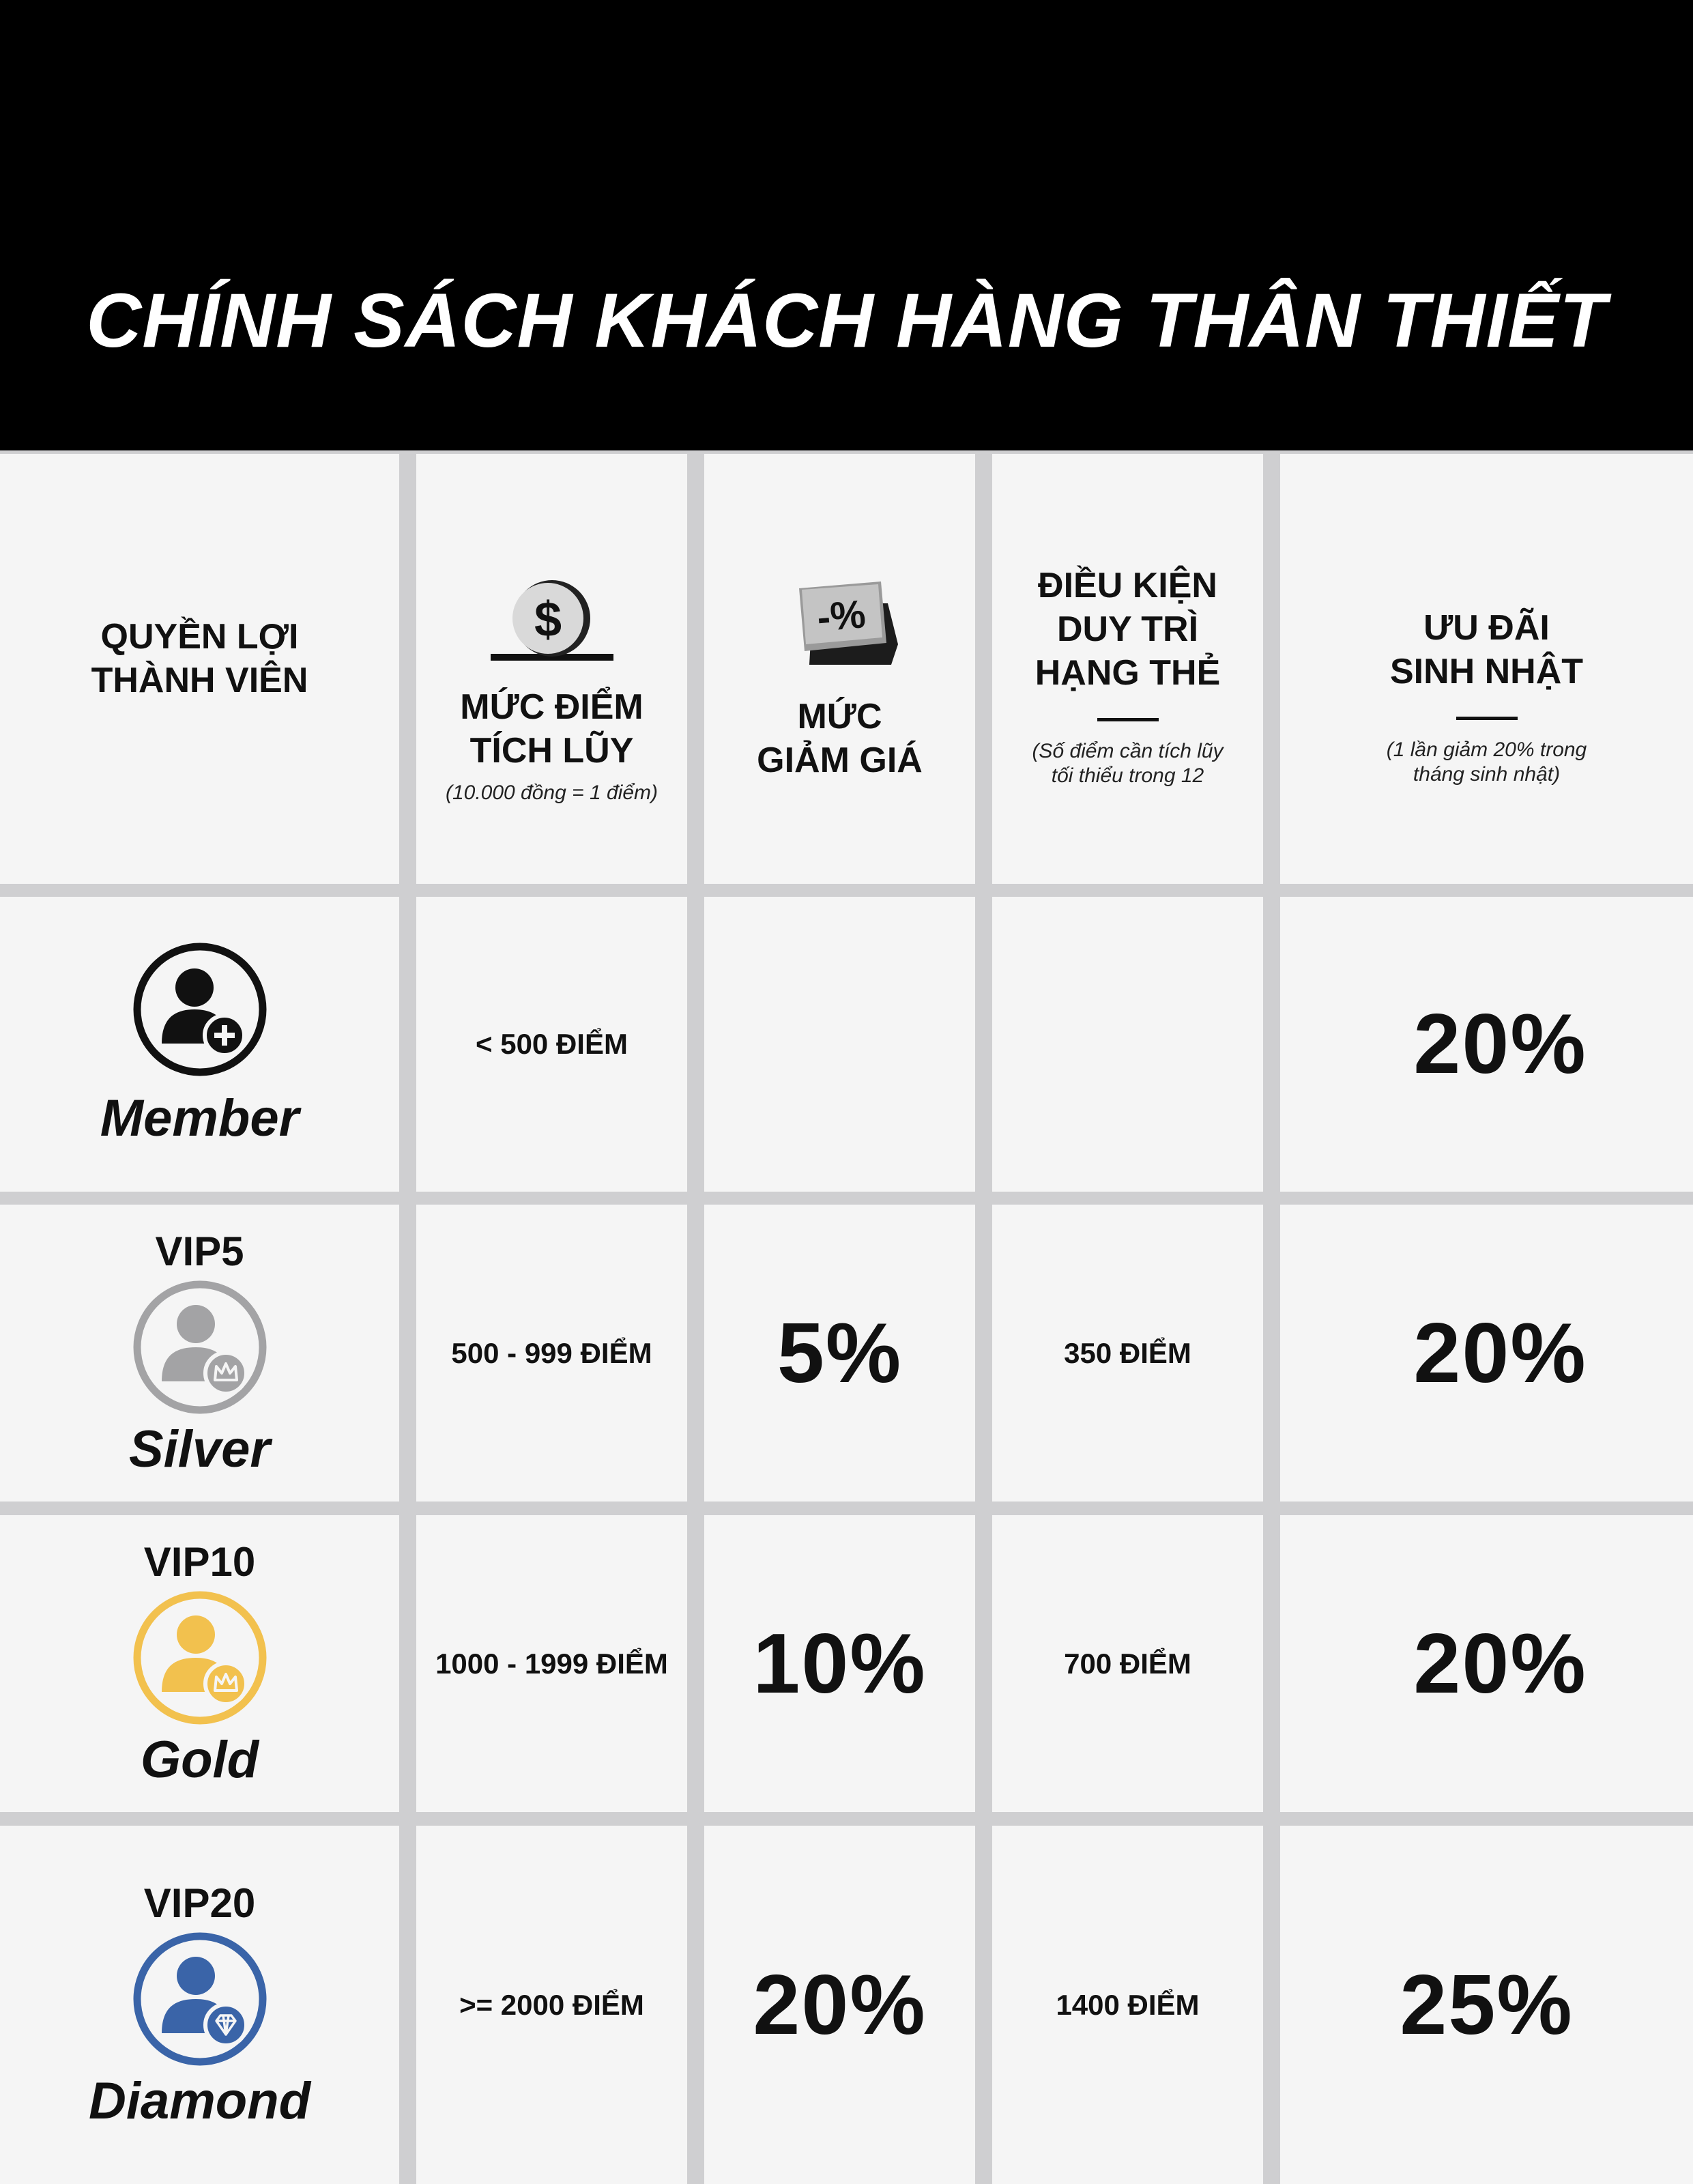  I want to click on discount-tag-icon: -%, so click(848, 623).